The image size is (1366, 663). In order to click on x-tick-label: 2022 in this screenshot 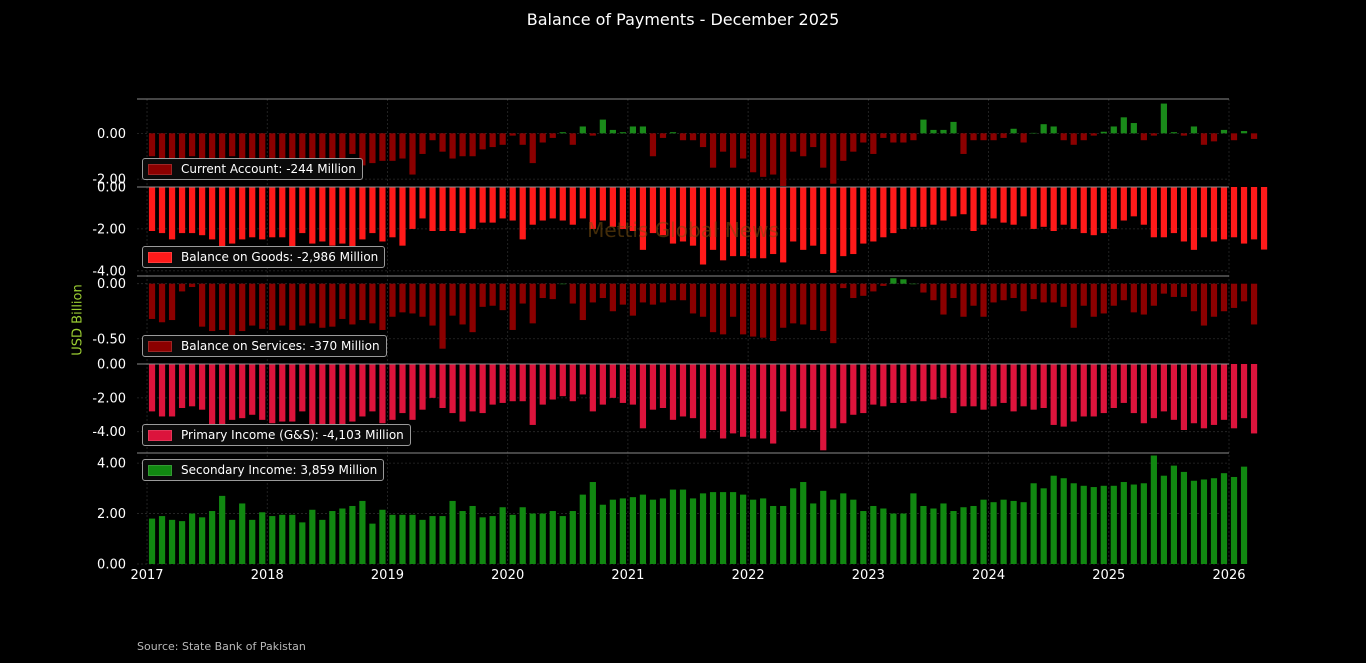, I will do `click(748, 575)`.